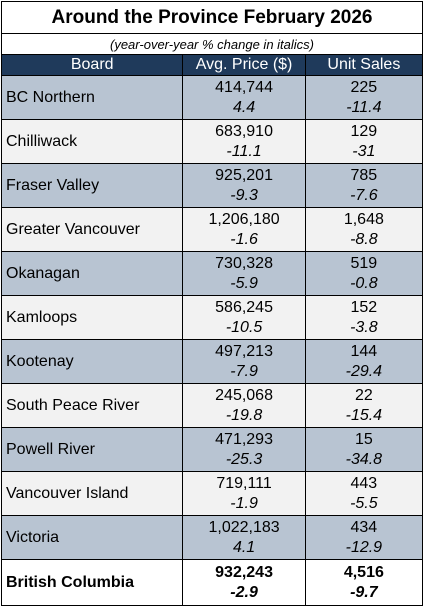 The width and height of the screenshot is (424, 610). I want to click on sales-change: -7.6, so click(364, 195).